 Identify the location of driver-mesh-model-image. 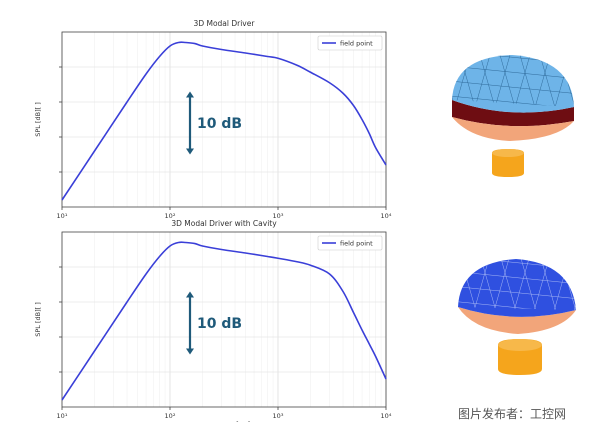
(513, 116).